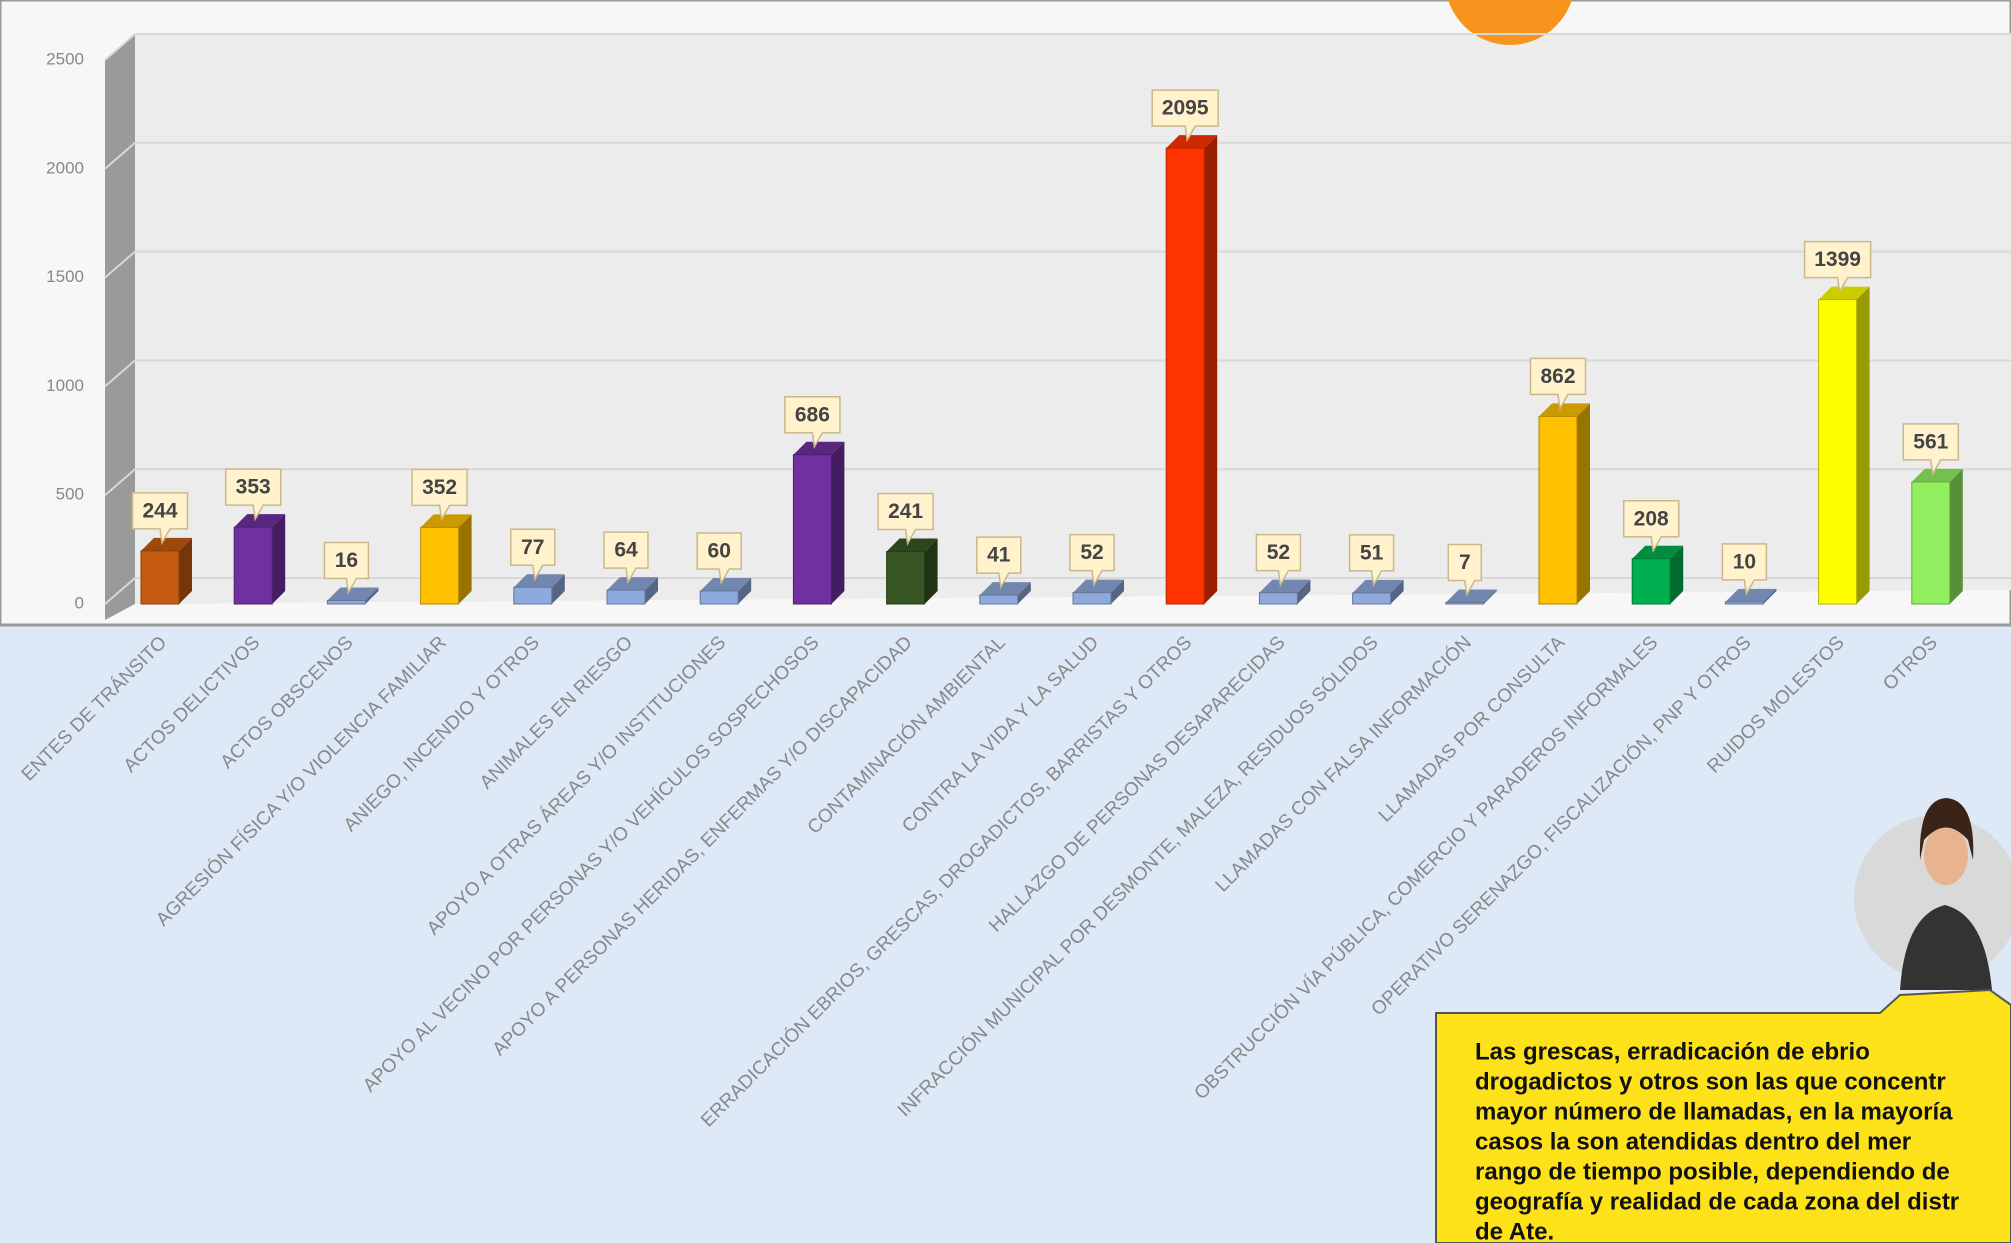 Image resolution: width=2011 pixels, height=1243 pixels. Describe the element at coordinates (1946, 855) in the screenshot. I see `avatar-face` at that location.